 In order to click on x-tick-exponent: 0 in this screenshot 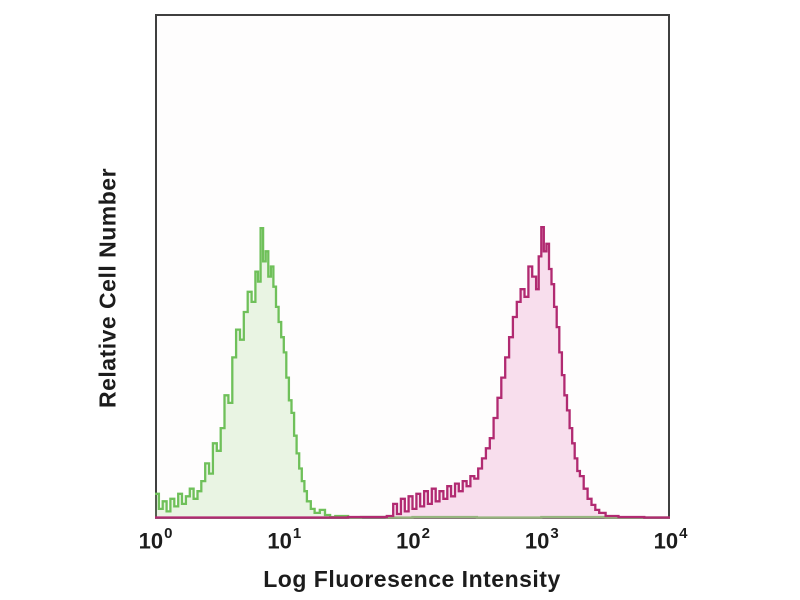, I will do `click(168, 533)`.